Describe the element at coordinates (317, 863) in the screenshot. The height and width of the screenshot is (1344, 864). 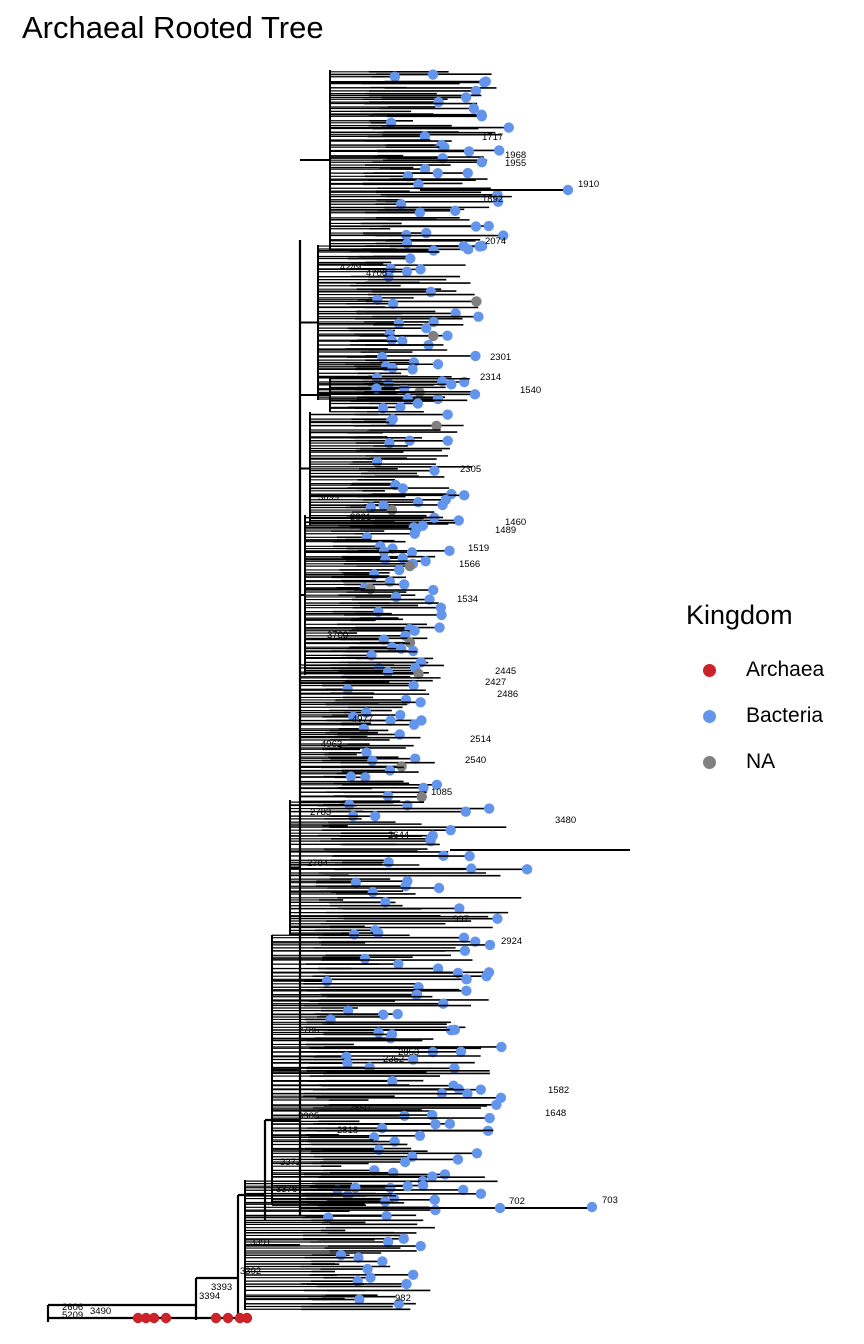
I see `node-label: 2784` at that location.